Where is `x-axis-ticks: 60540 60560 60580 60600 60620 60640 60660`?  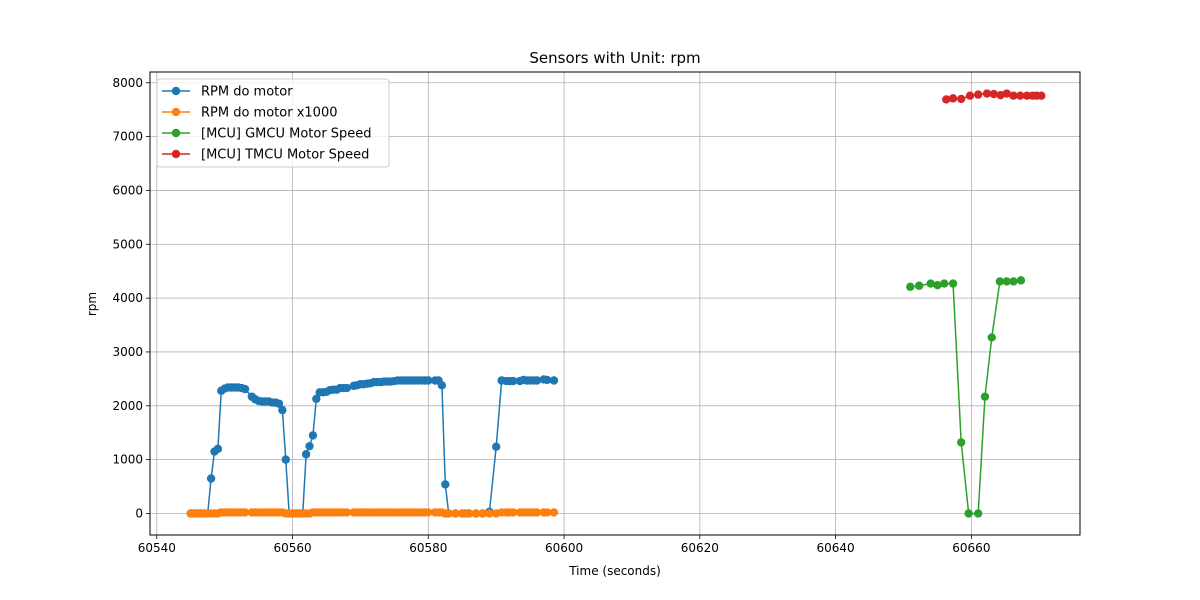
x-axis-ticks: 60540 60560 60580 60600 60620 60640 60660 is located at coordinates (564, 545).